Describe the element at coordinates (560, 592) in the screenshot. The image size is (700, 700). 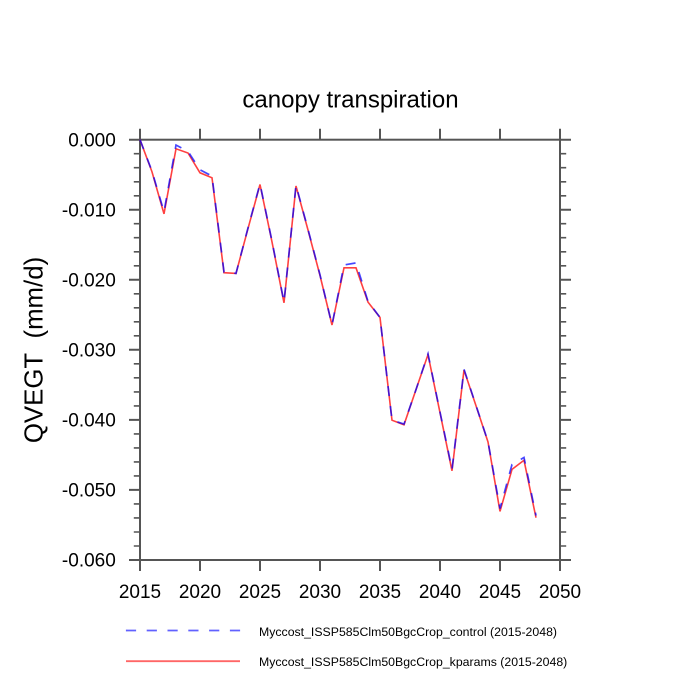
I see `svg-text: 2050` at that location.